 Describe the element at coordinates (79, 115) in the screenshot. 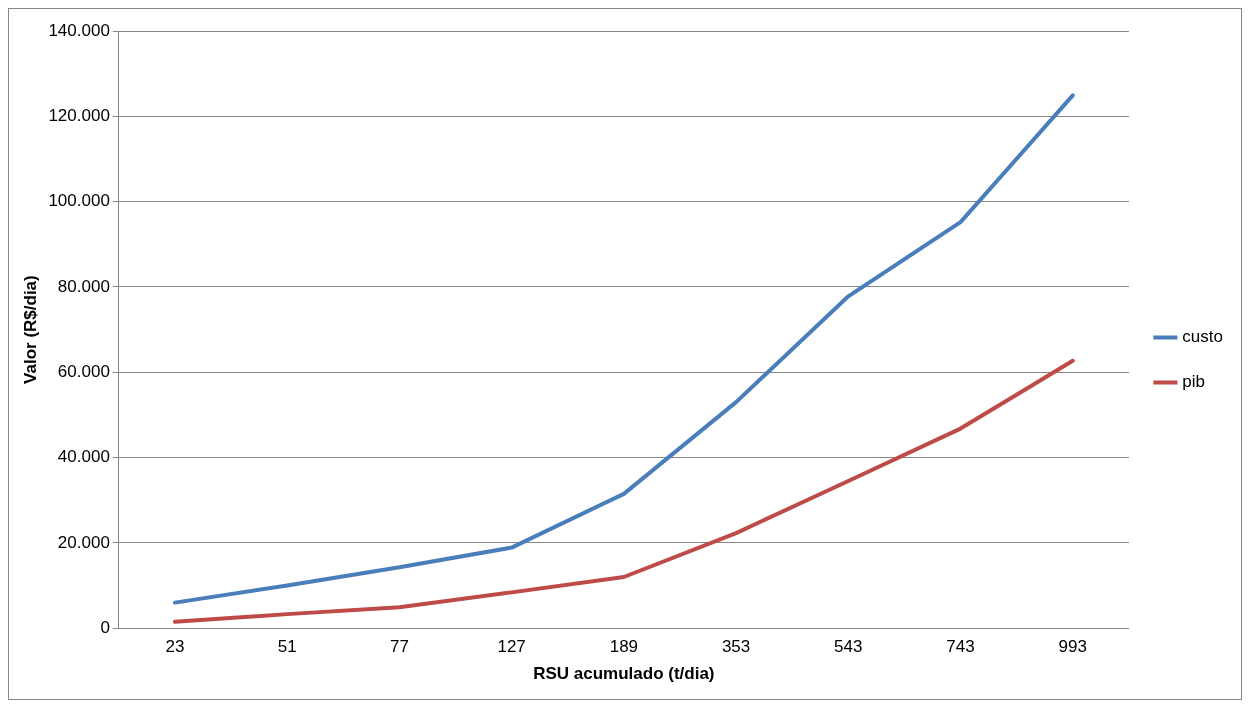

I see `y-tick-label: 120.000` at that location.